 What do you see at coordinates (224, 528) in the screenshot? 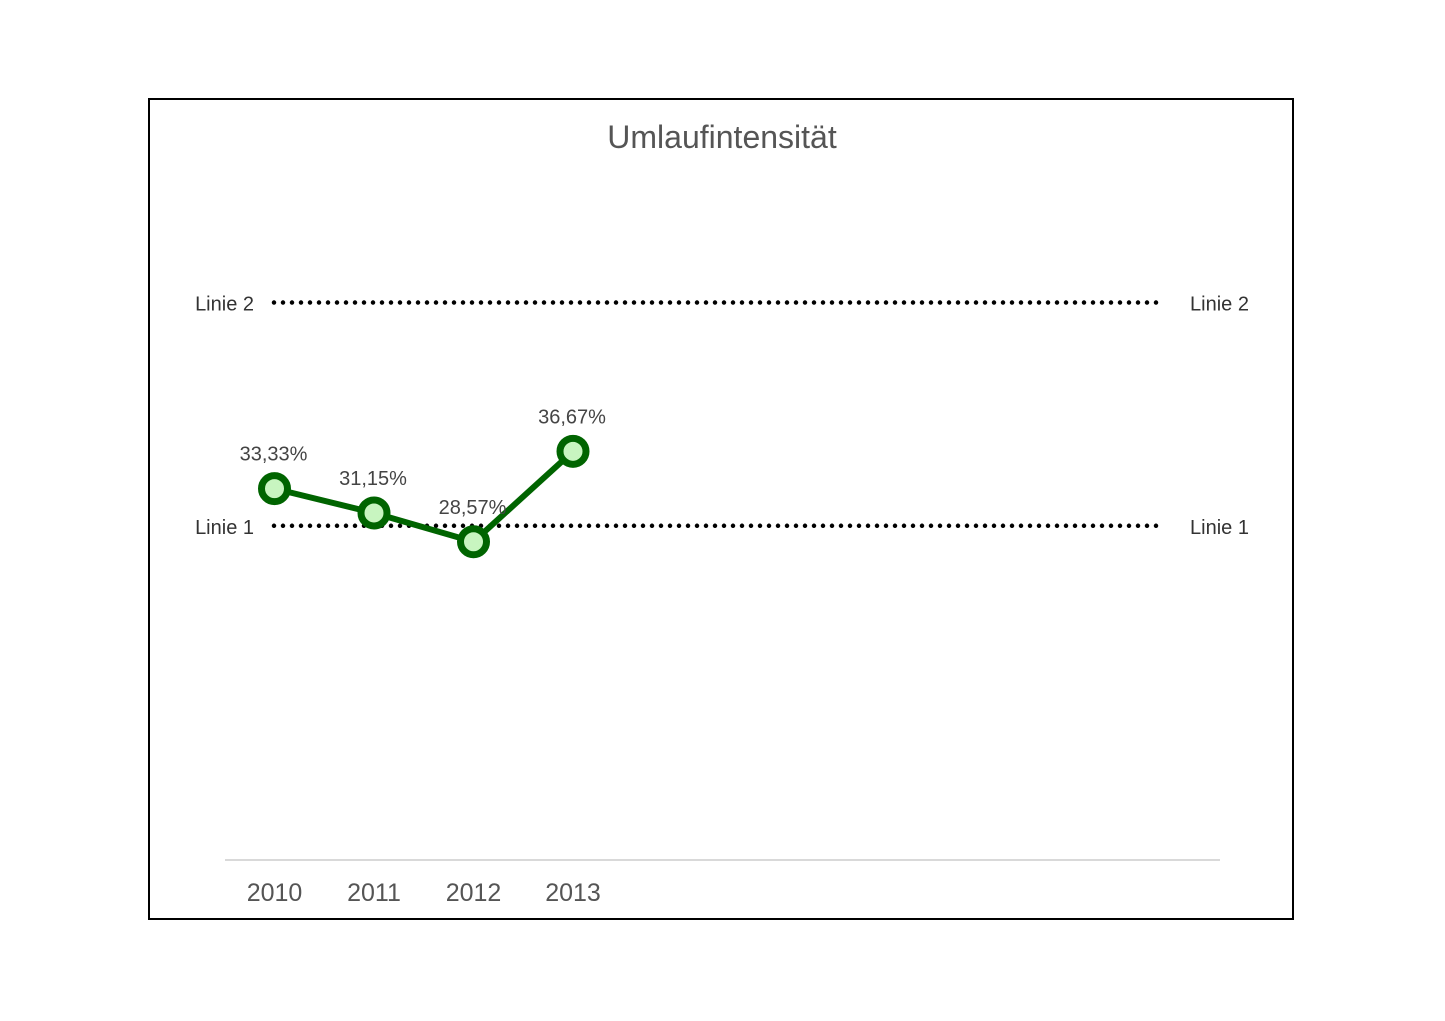
I see `reference-line-1-label-left: Linie 1` at bounding box center [224, 528].